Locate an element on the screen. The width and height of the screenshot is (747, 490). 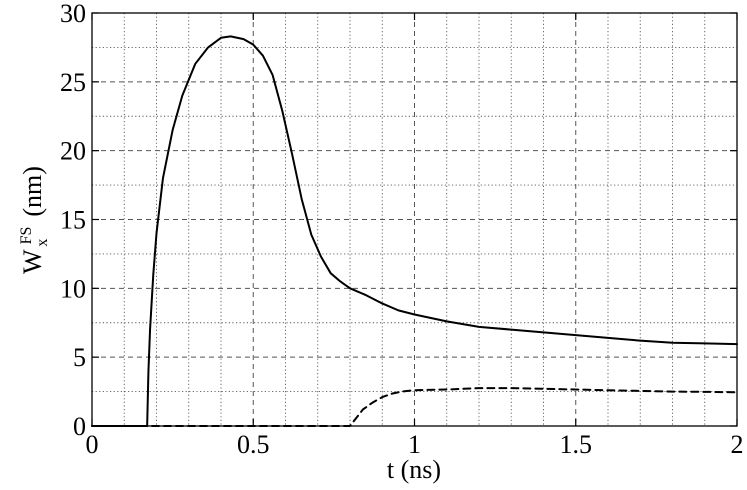
y-tick-label-5: 25 is located at coordinates (73, 82).